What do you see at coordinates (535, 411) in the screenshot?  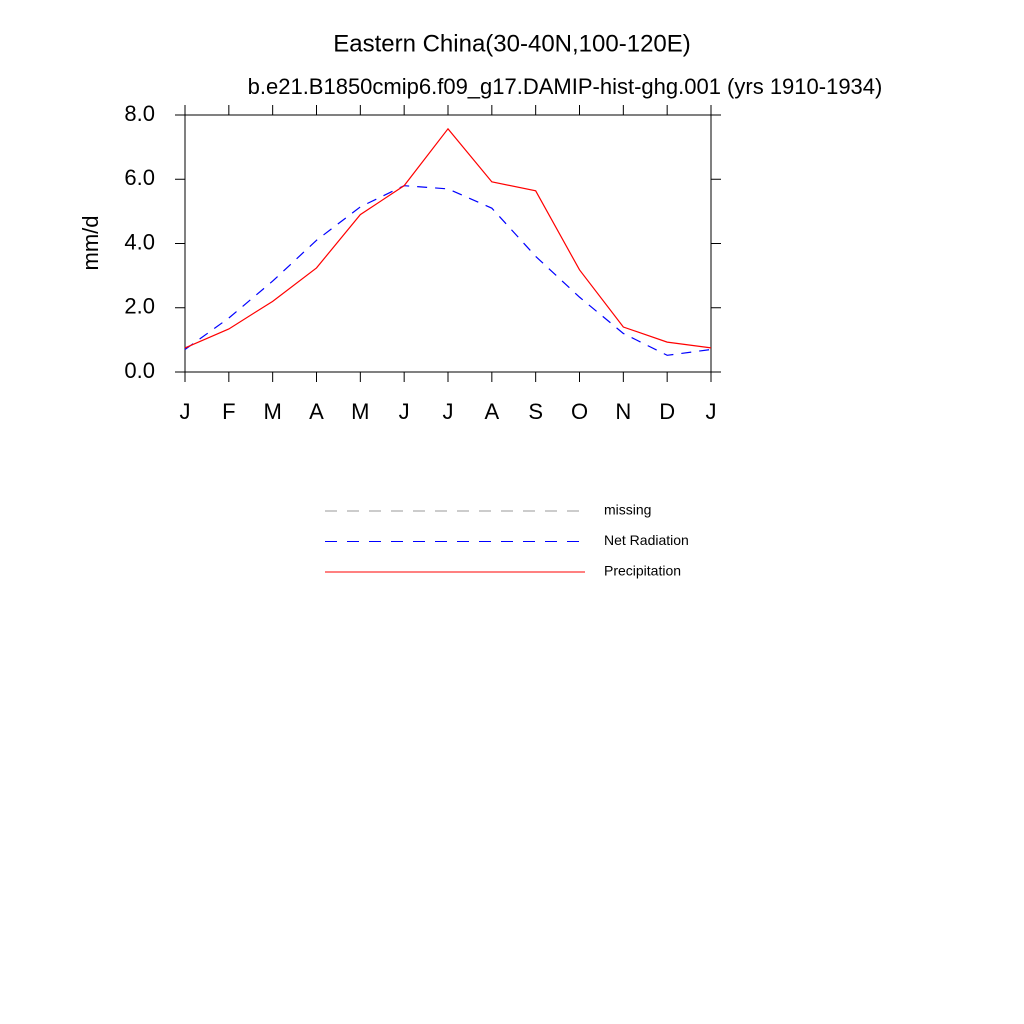 I see `x-tick-label: S` at bounding box center [535, 411].